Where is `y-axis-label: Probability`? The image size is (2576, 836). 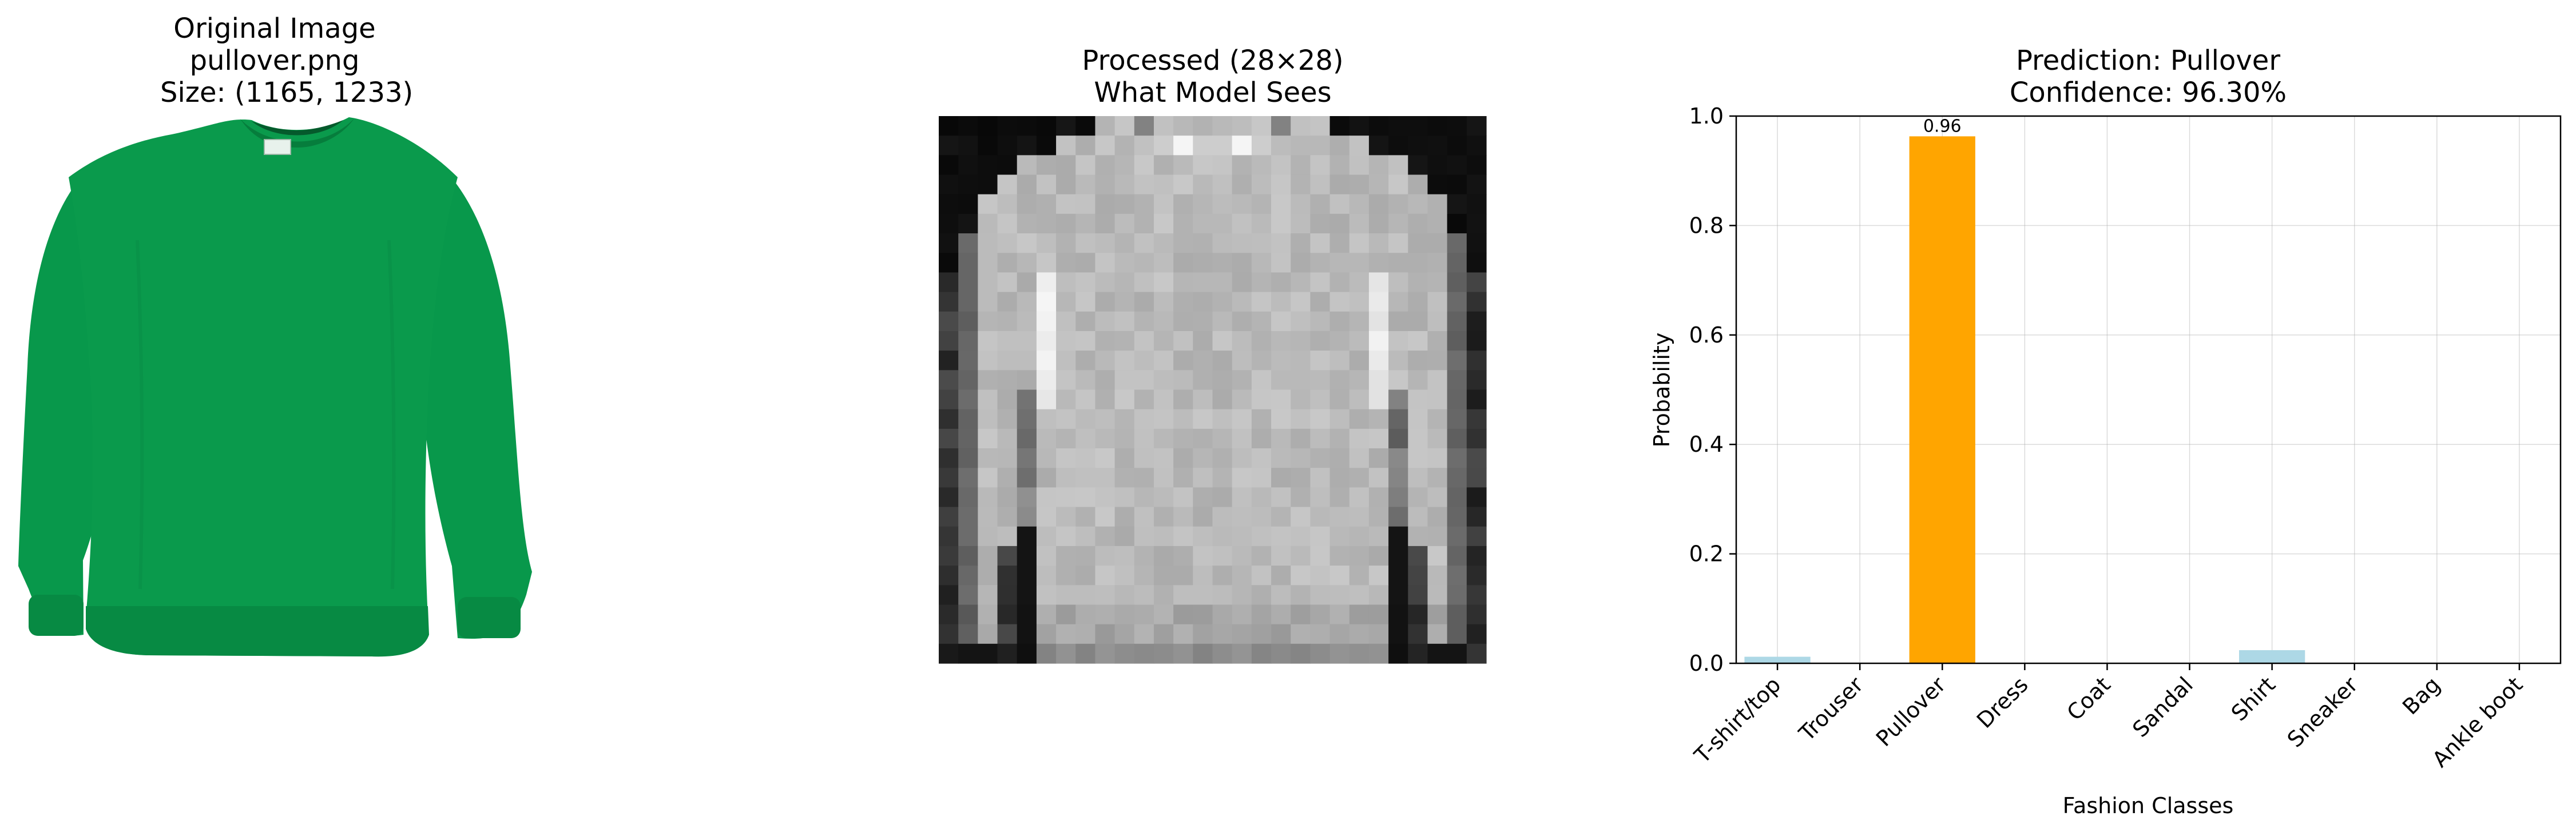 y-axis-label: Probability is located at coordinates (1661, 390).